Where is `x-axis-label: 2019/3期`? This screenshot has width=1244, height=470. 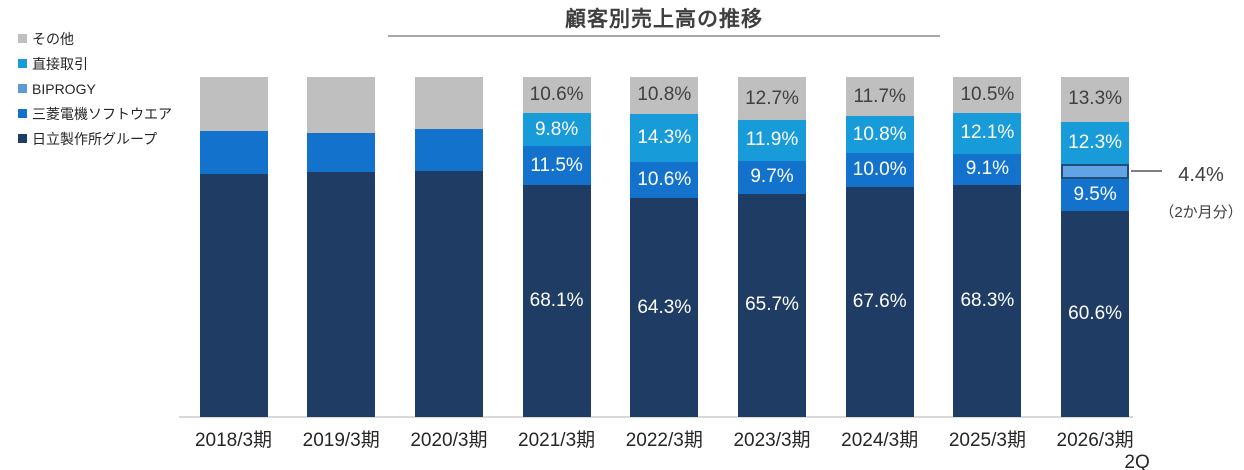
x-axis-label: 2019/3期 is located at coordinates (341, 440).